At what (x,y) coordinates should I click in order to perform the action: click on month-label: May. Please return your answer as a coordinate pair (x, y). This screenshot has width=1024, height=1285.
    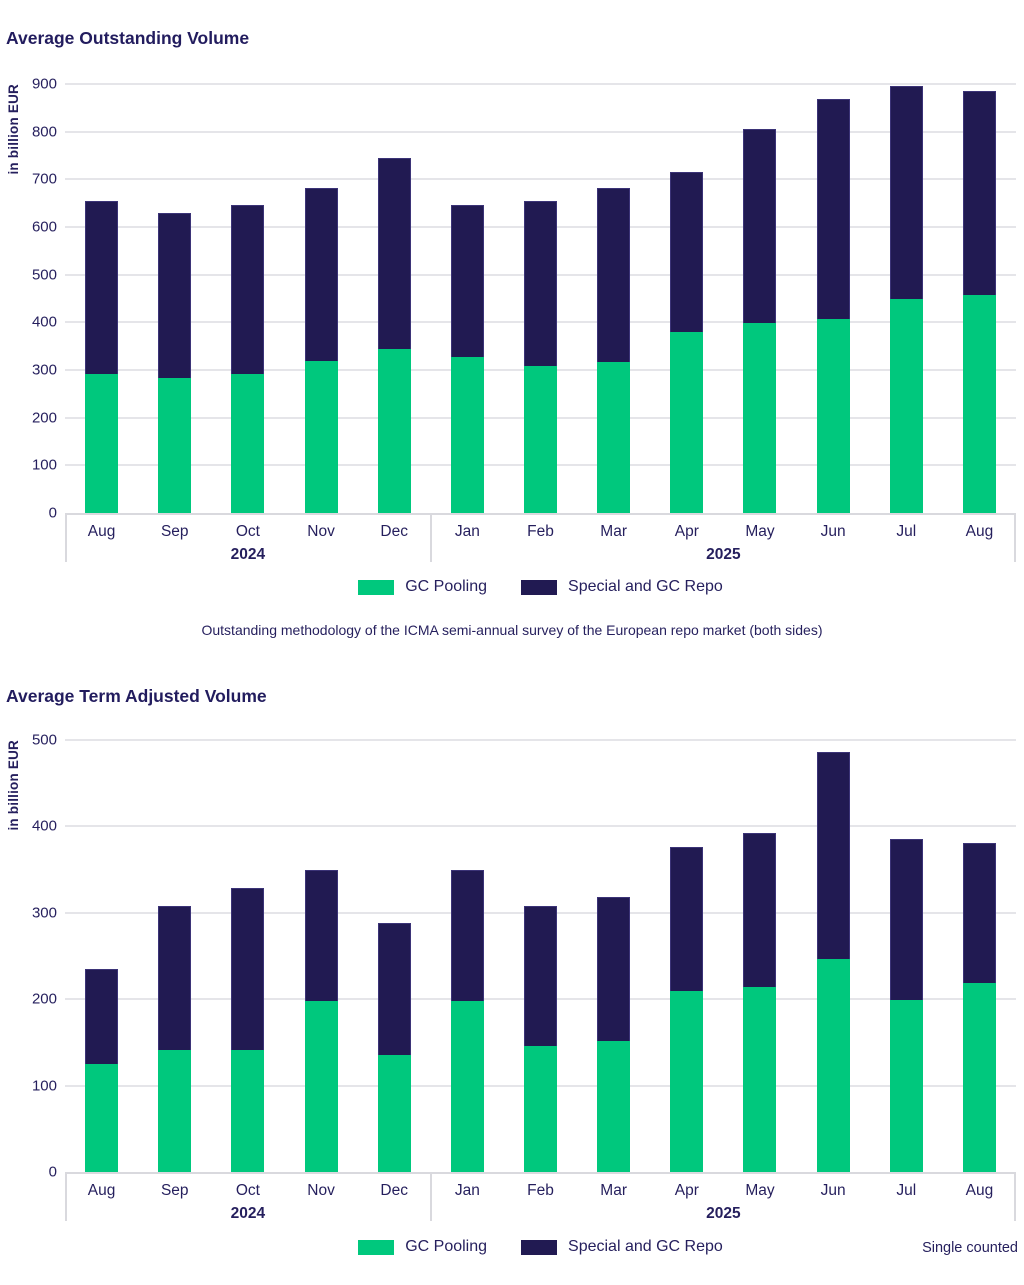
    Looking at the image, I should click on (760, 531).